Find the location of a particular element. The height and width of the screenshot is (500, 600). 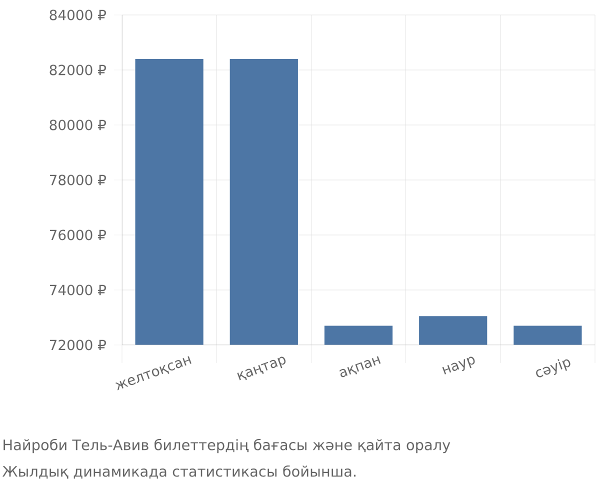

x-tick-label: сәуір is located at coordinates (553, 368).